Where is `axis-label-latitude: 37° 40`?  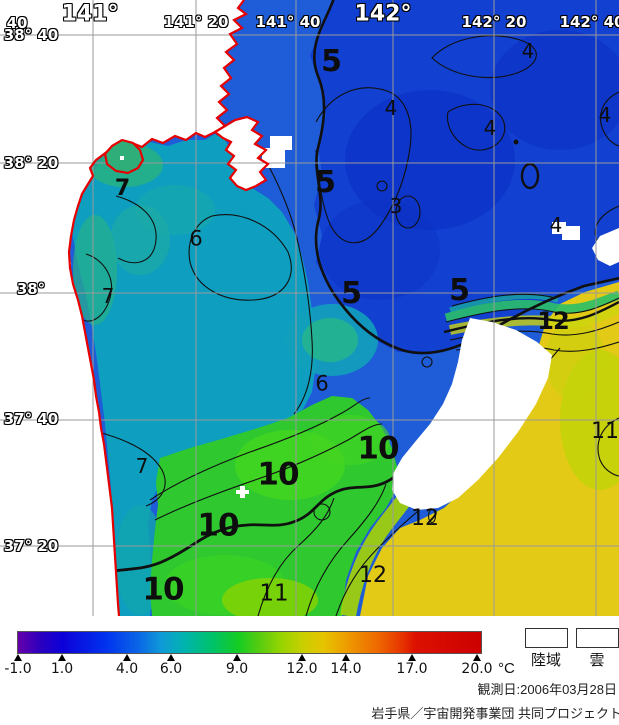
axis-label-latitude: 37° 40 is located at coordinates (31, 419).